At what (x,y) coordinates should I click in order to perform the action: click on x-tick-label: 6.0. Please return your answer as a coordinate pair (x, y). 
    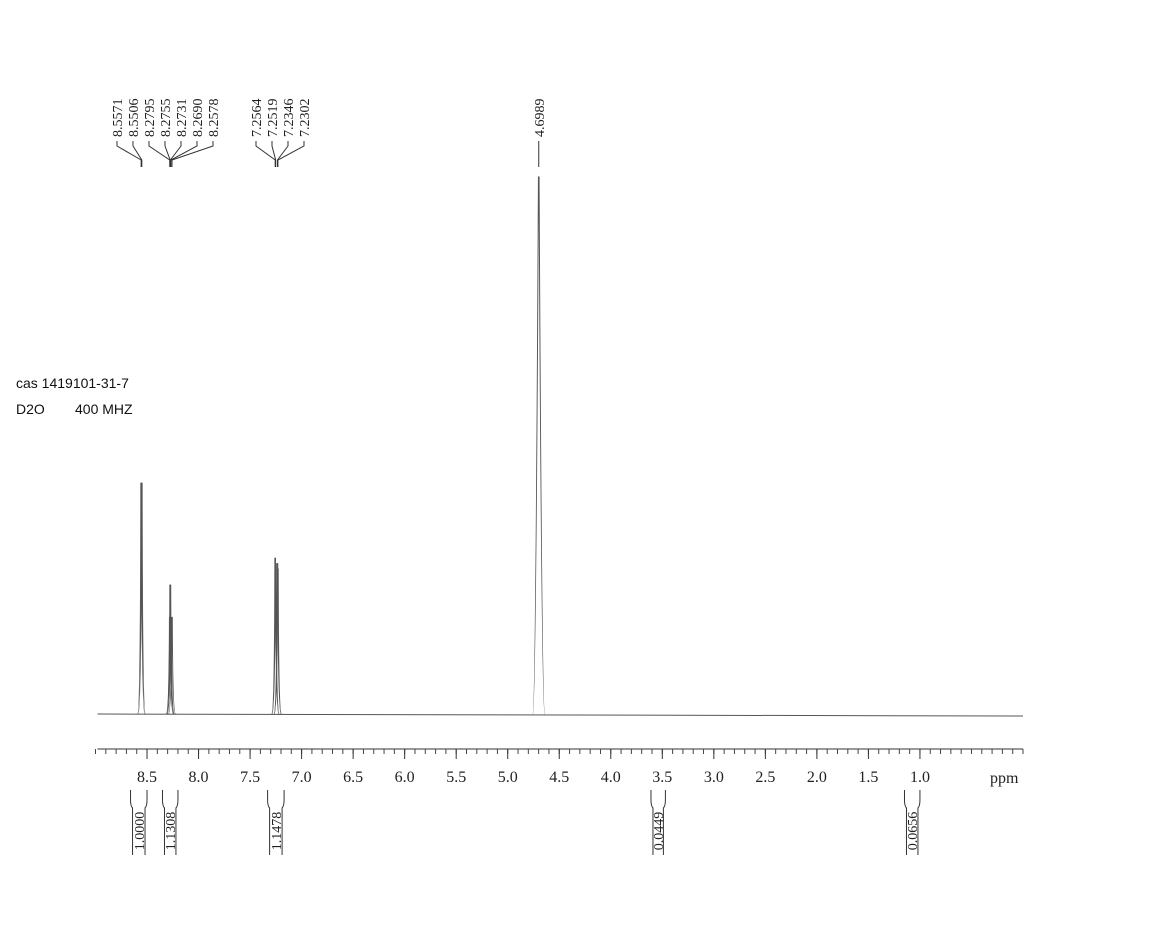
    Looking at the image, I should click on (405, 777).